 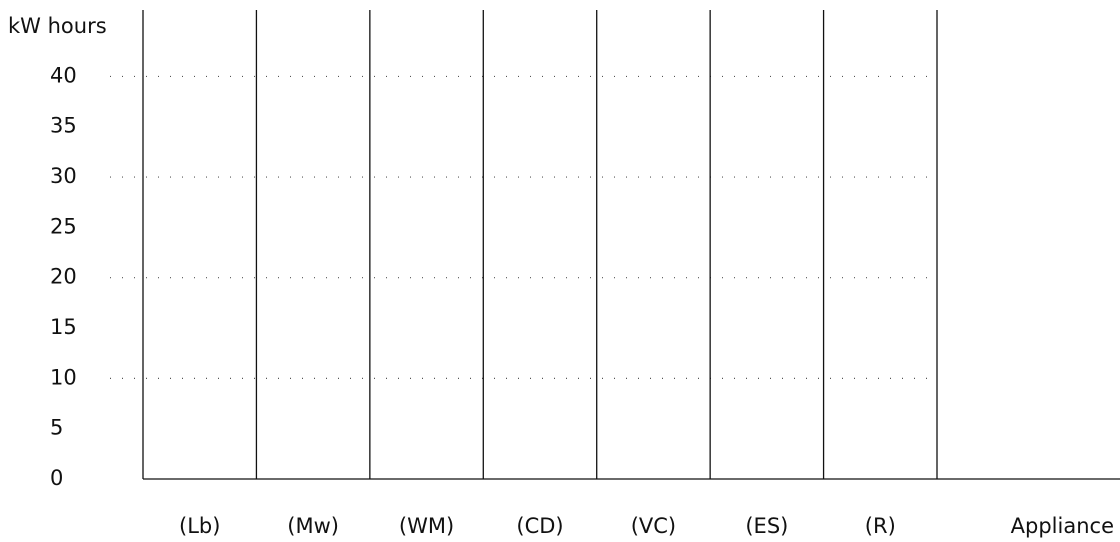 I want to click on x-tick-label: (ES), so click(x=766, y=526).